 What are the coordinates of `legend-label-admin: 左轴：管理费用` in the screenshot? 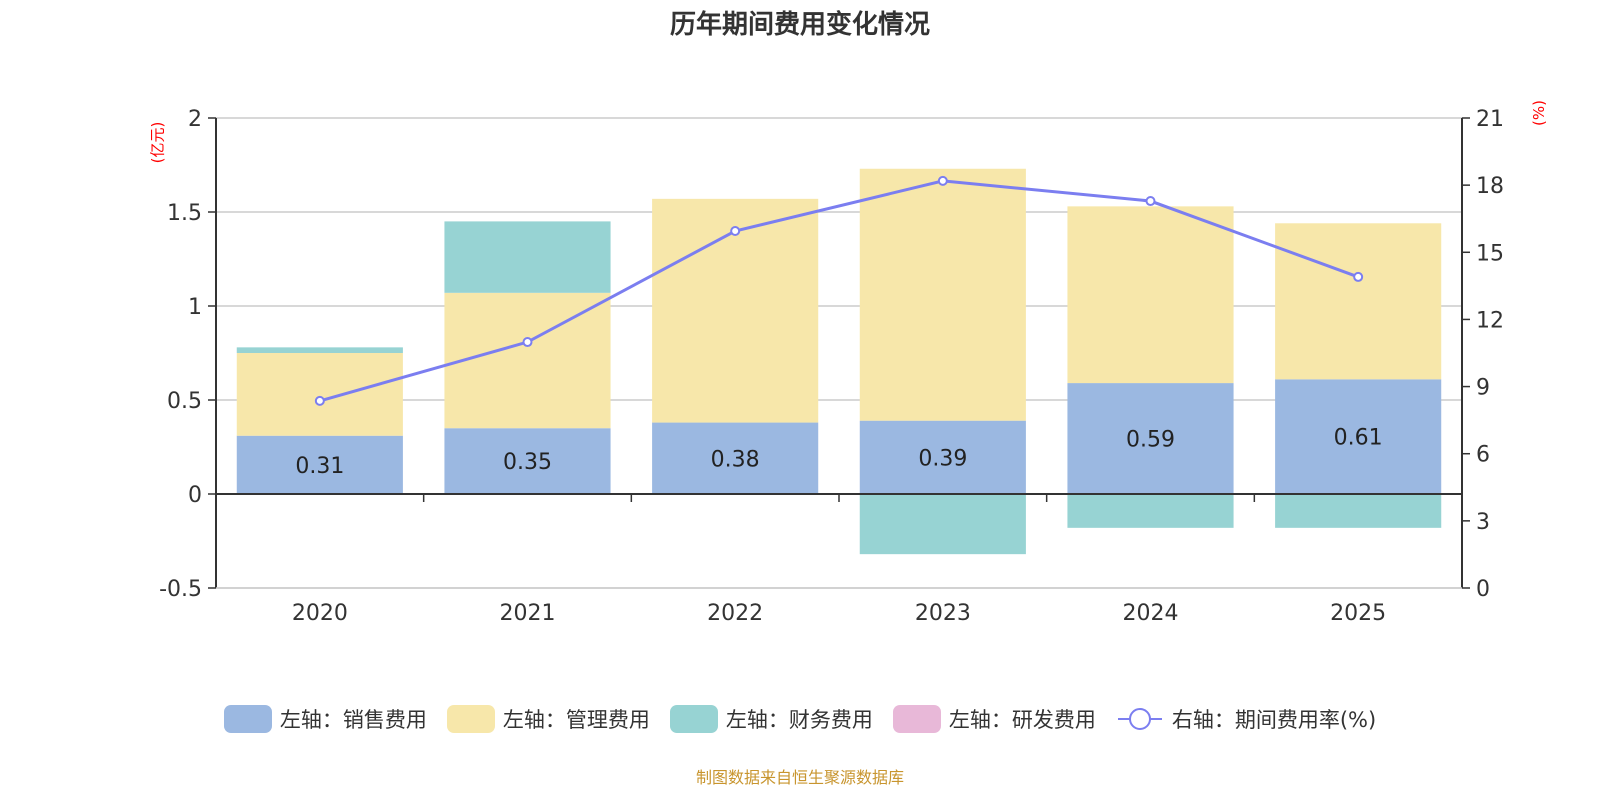 It's located at (576, 720).